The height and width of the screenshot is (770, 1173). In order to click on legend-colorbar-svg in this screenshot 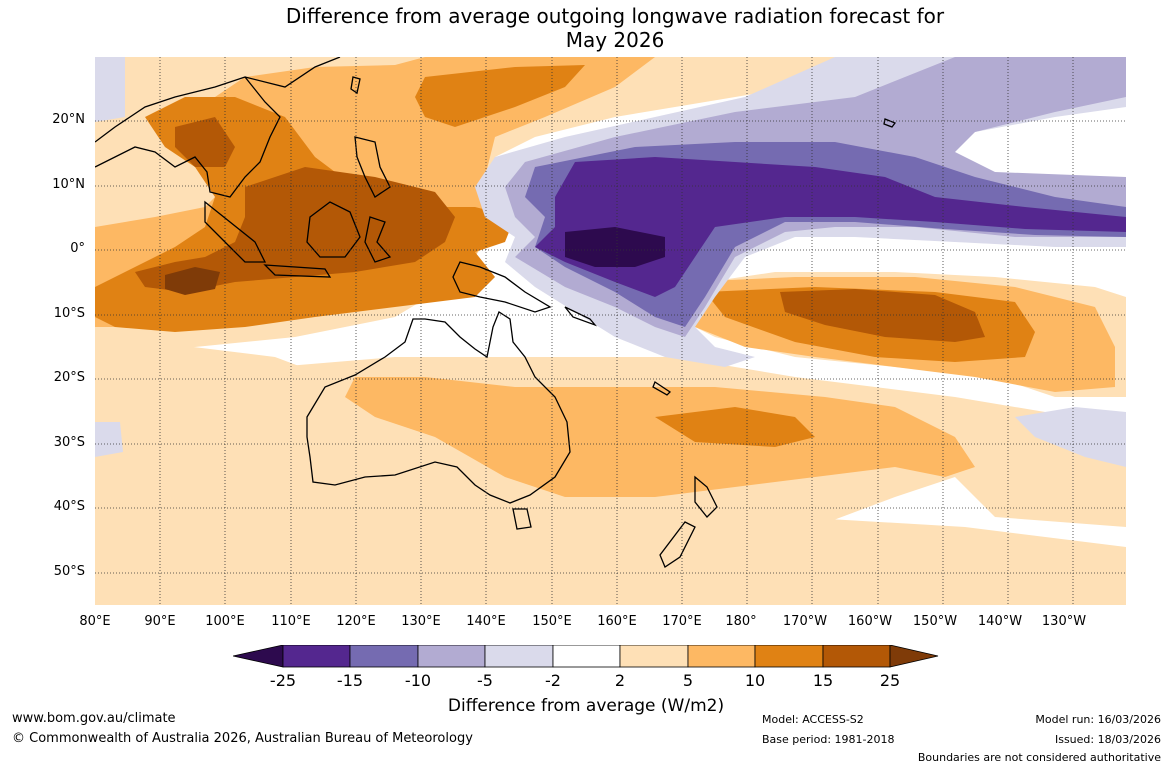, I will do `click(585, 656)`.